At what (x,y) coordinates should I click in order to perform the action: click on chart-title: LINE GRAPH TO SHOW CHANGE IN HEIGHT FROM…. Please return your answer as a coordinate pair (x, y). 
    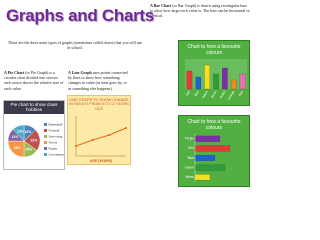
    Looking at the image, I should click on (99, 104).